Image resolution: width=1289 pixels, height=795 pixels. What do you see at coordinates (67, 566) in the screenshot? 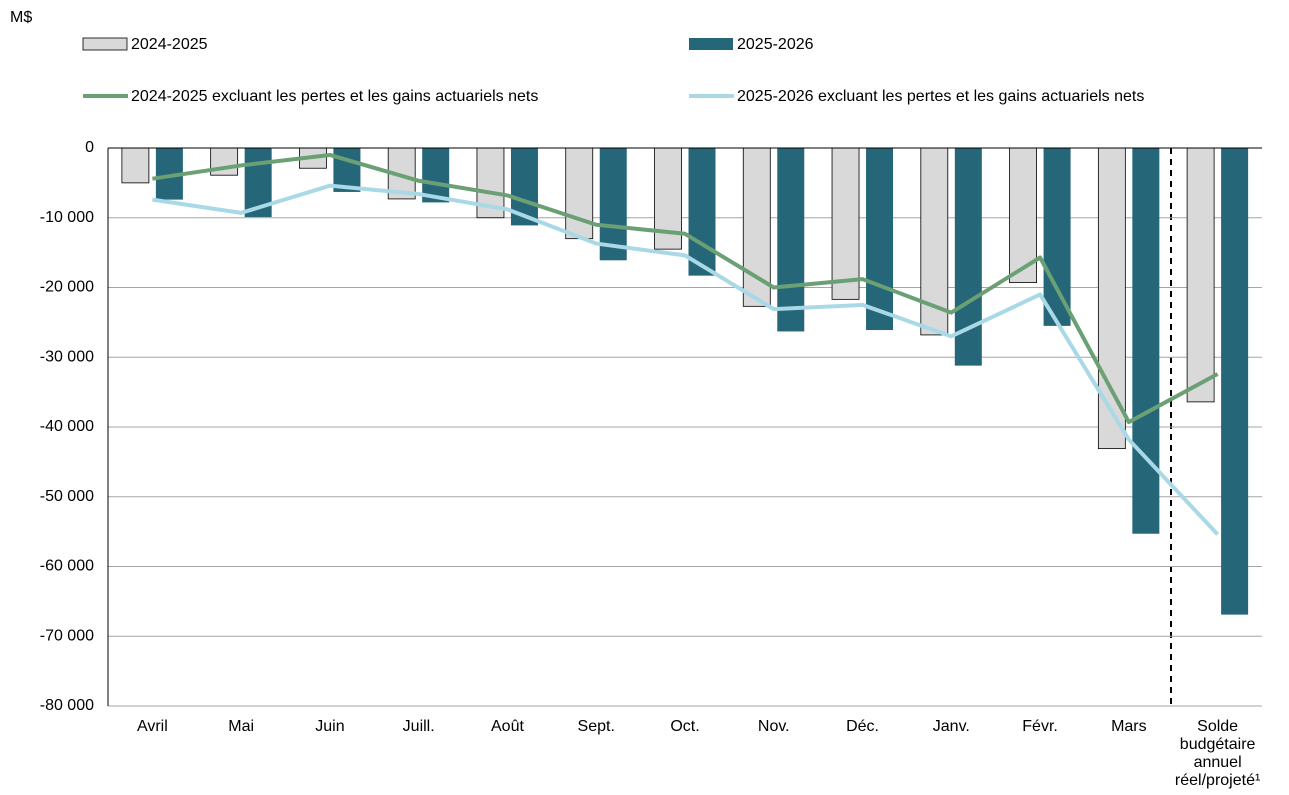
I see `y-tick-label: -60 000` at bounding box center [67, 566].